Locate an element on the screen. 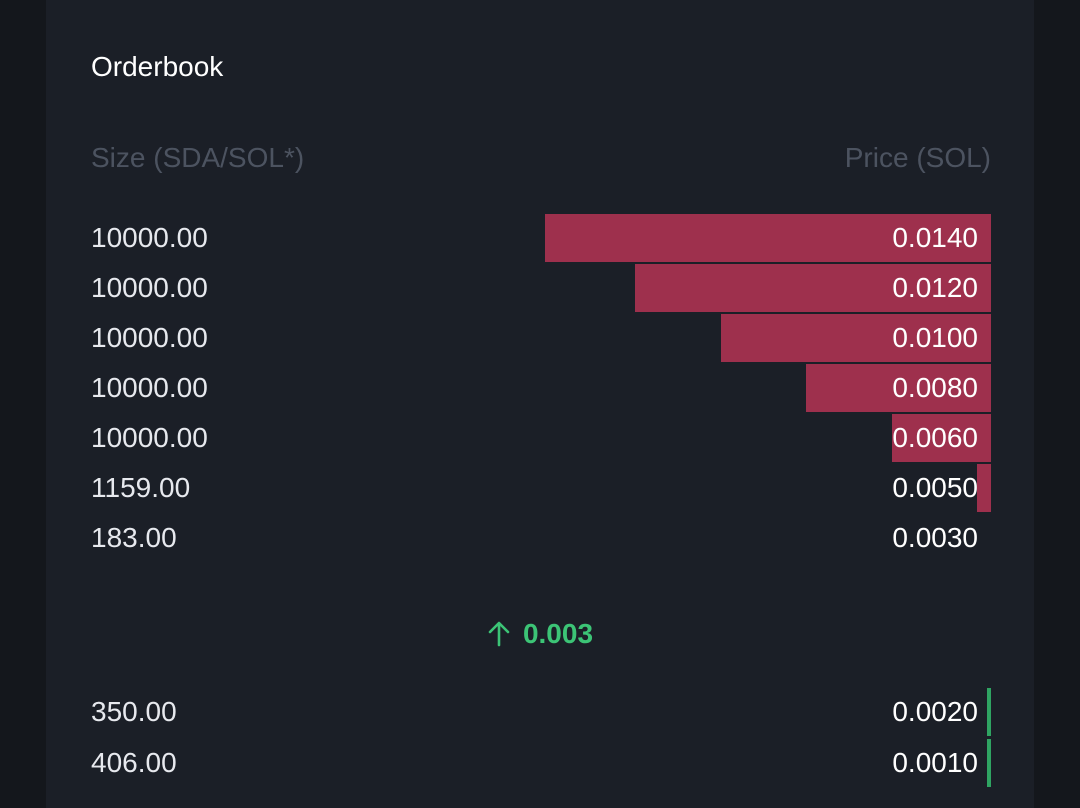  ask-price: 0.0140 is located at coordinates (935, 237).